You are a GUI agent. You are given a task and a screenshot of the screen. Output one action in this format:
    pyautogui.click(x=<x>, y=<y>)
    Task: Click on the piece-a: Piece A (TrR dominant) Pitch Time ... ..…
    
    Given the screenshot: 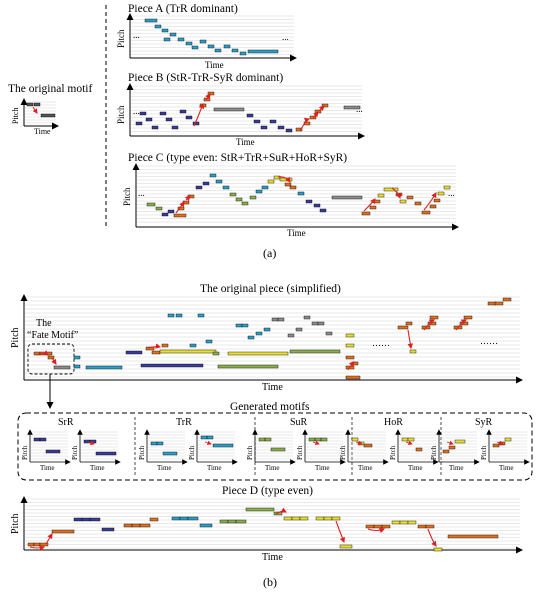 What is the action you would take?
    pyautogui.click(x=206, y=36)
    